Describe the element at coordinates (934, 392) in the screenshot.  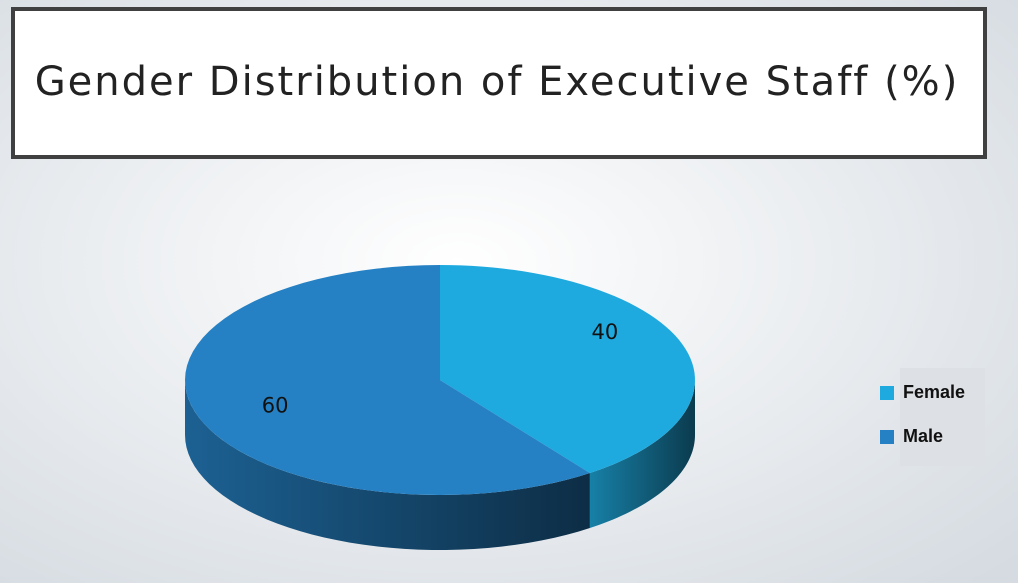
I see `legend-label: Female` at that location.